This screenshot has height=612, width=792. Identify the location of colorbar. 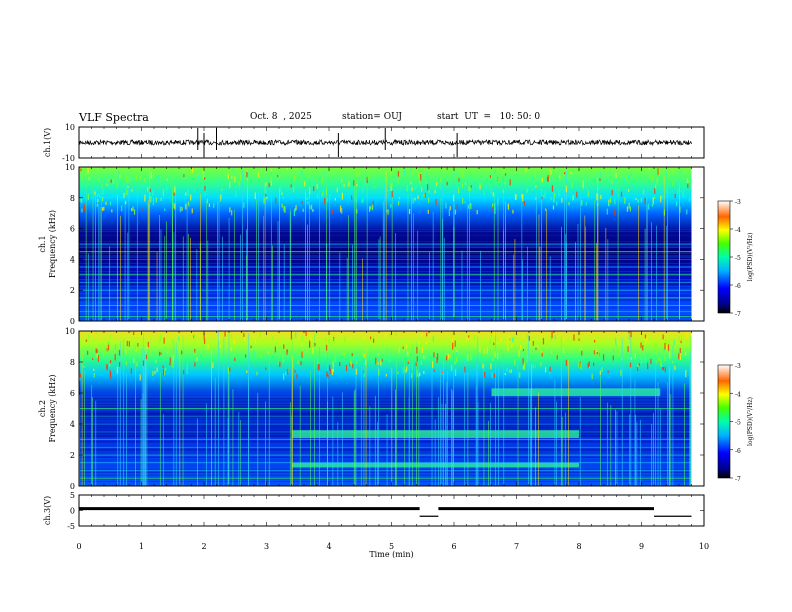
(724, 257).